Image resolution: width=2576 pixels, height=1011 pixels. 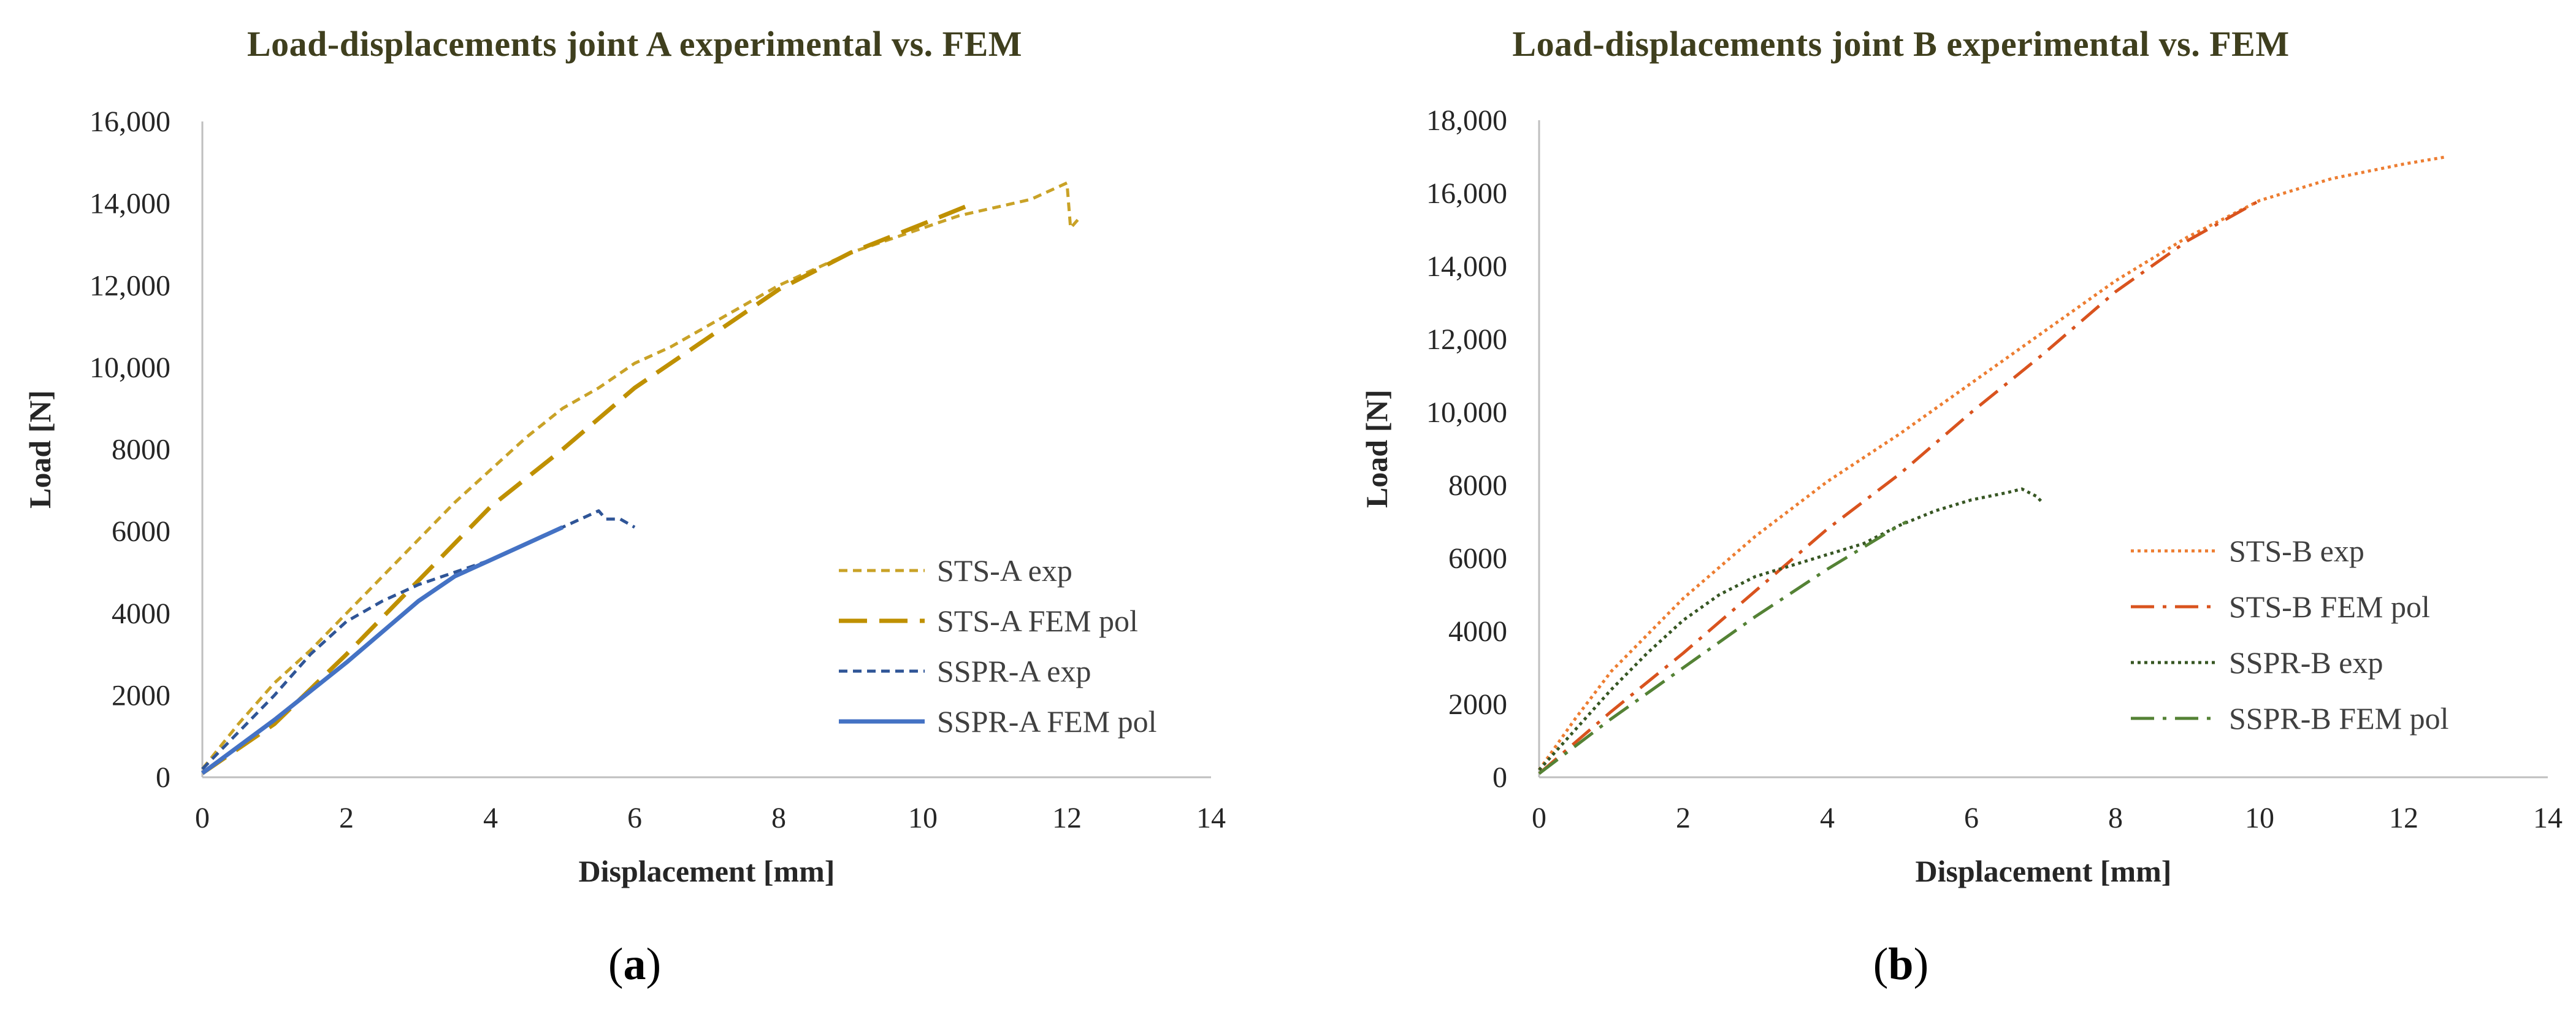 I want to click on x-tick-label-b: 6, so click(x=1971, y=818).